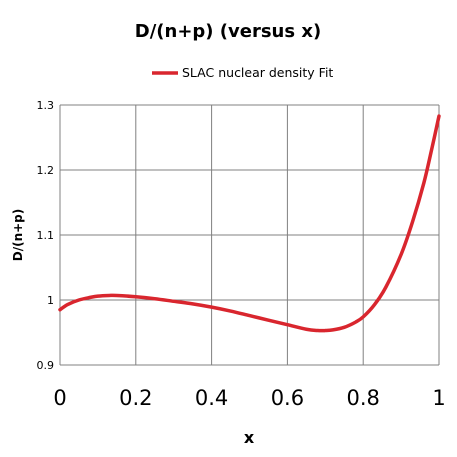 The width and height of the screenshot is (457, 457). I want to click on x-tick-labels: 0 0.2 0.4 0.6 0.8 1, so click(249, 398).